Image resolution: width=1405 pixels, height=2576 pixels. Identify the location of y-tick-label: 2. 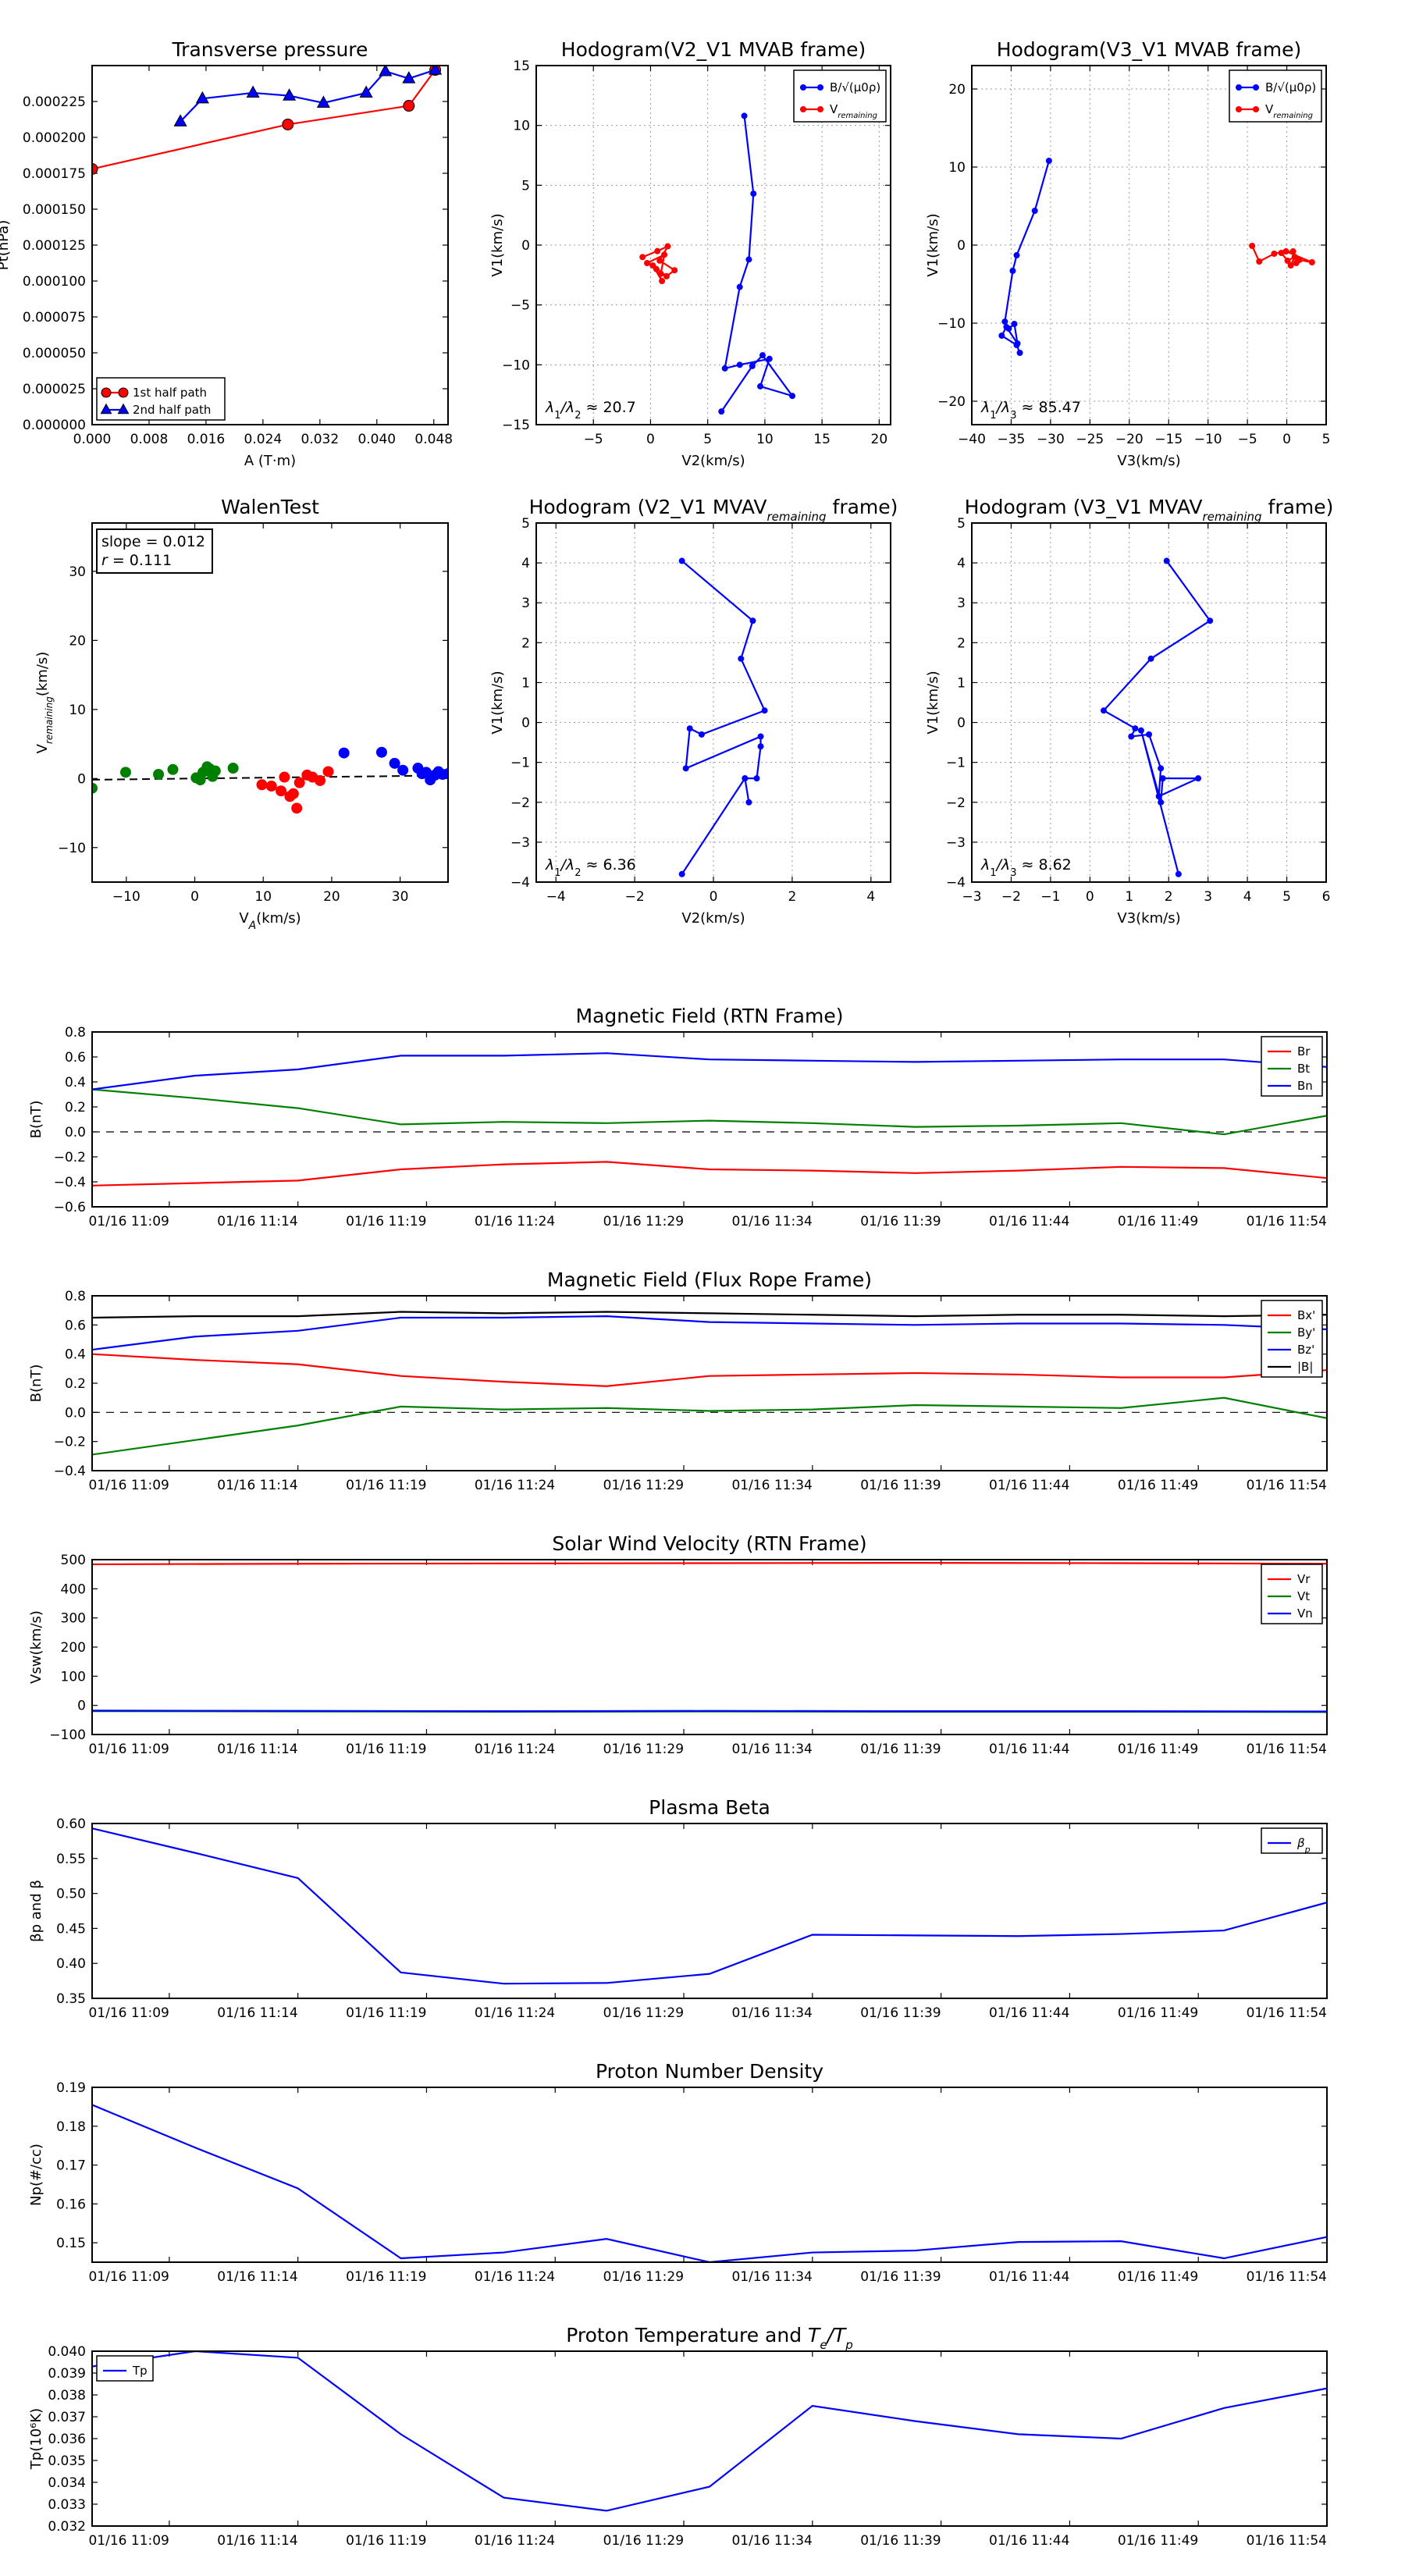
(962, 643).